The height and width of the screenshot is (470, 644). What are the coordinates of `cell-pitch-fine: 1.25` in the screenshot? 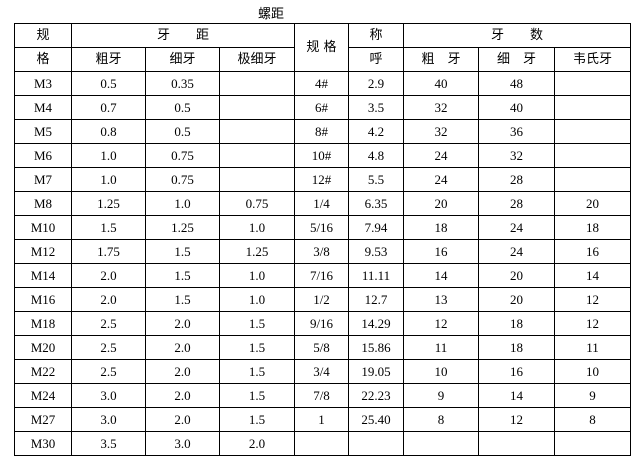 It's located at (182, 227).